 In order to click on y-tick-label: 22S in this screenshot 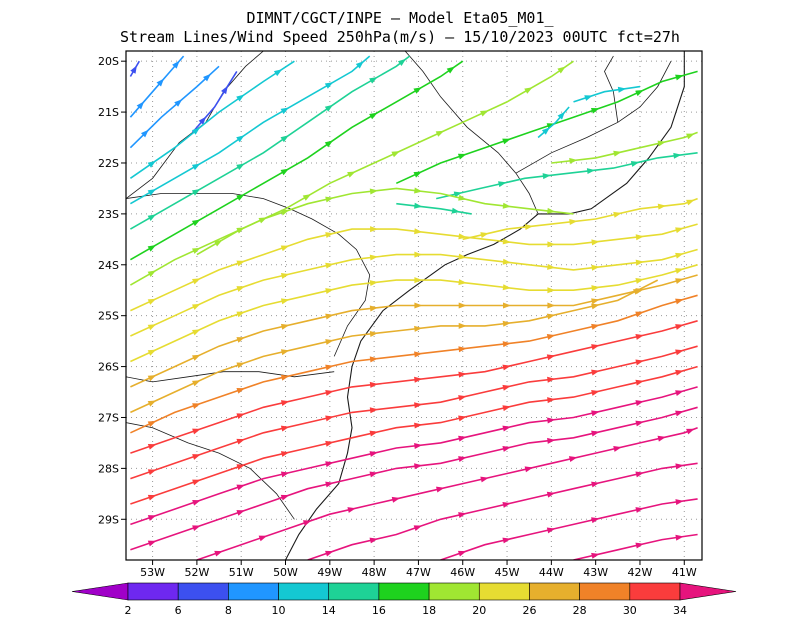, I will do `click(108, 163)`.